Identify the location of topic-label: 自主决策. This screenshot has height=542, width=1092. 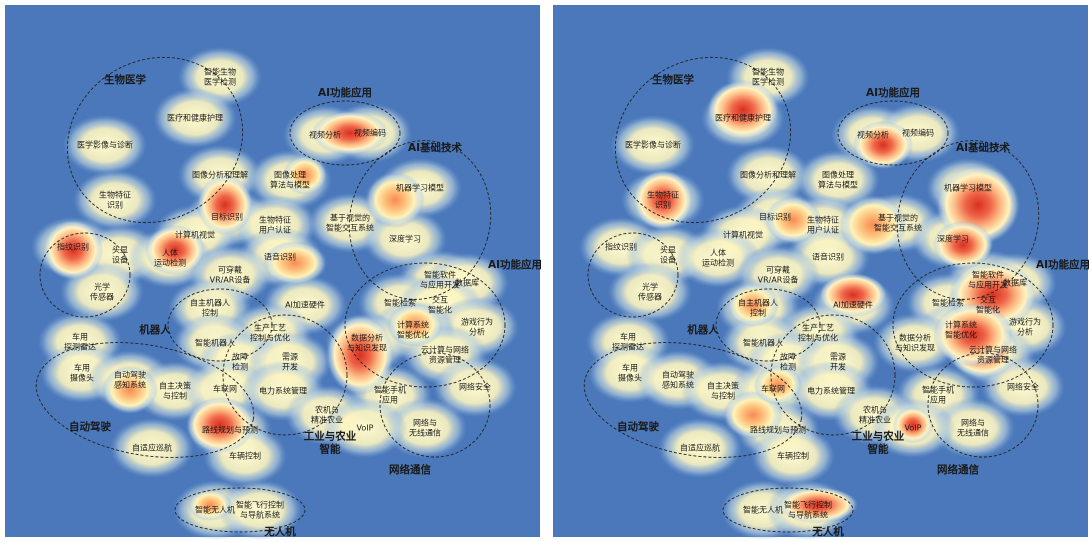
(723, 386).